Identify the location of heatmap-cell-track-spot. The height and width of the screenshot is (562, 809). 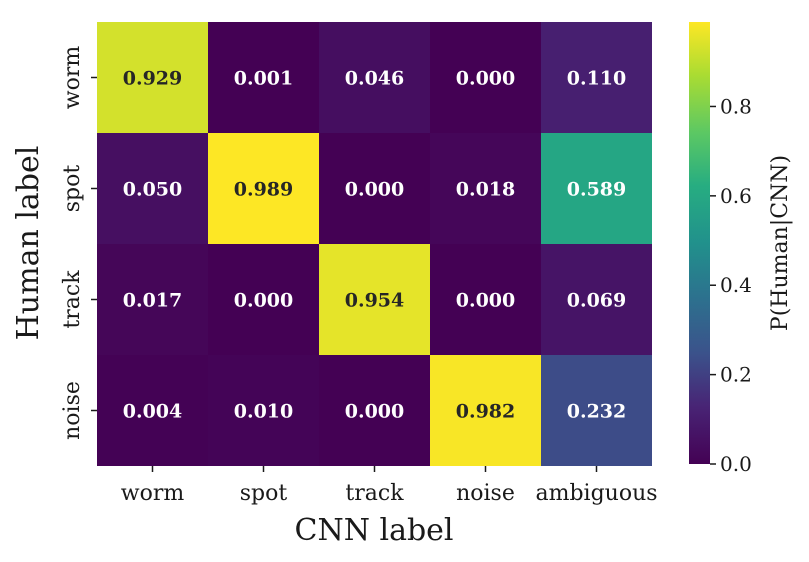
(263, 299).